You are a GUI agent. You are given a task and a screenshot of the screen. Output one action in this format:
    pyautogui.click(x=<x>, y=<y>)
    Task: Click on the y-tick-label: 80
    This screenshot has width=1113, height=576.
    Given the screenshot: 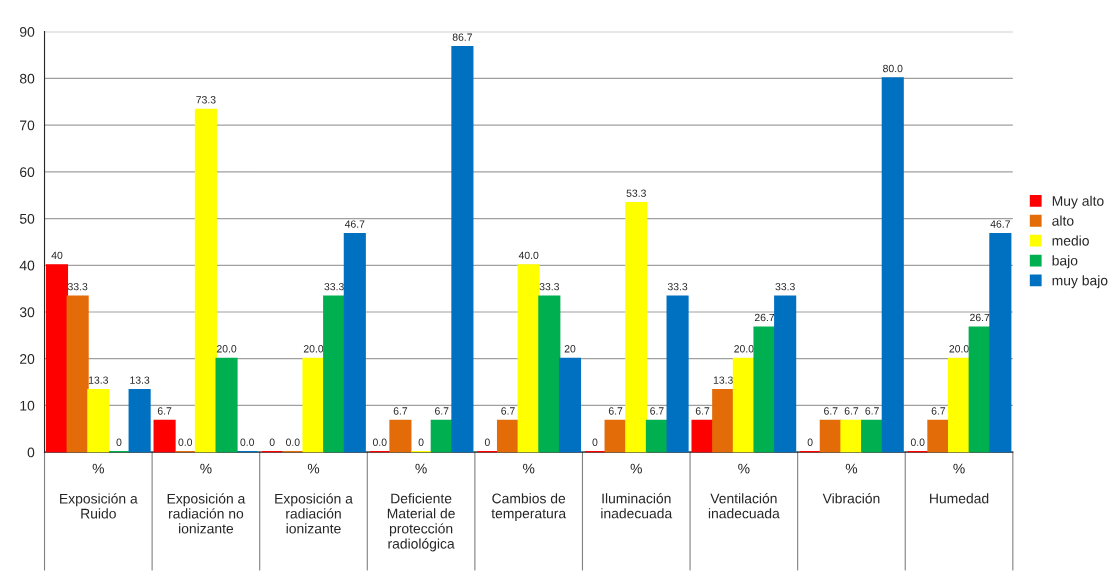 What is the action you would take?
    pyautogui.click(x=27, y=78)
    